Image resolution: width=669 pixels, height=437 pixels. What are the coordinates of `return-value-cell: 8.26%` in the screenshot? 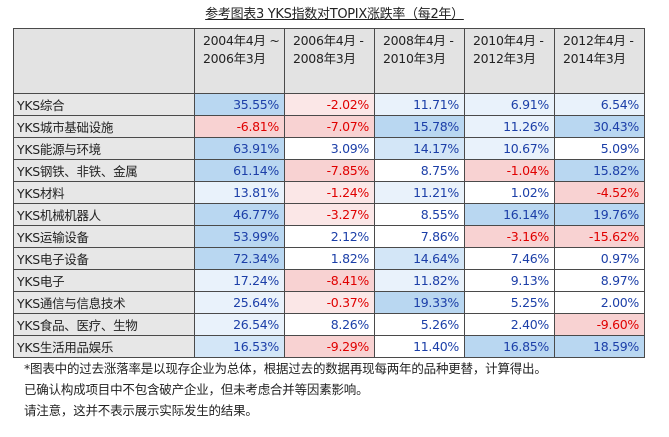 It's located at (330, 325).